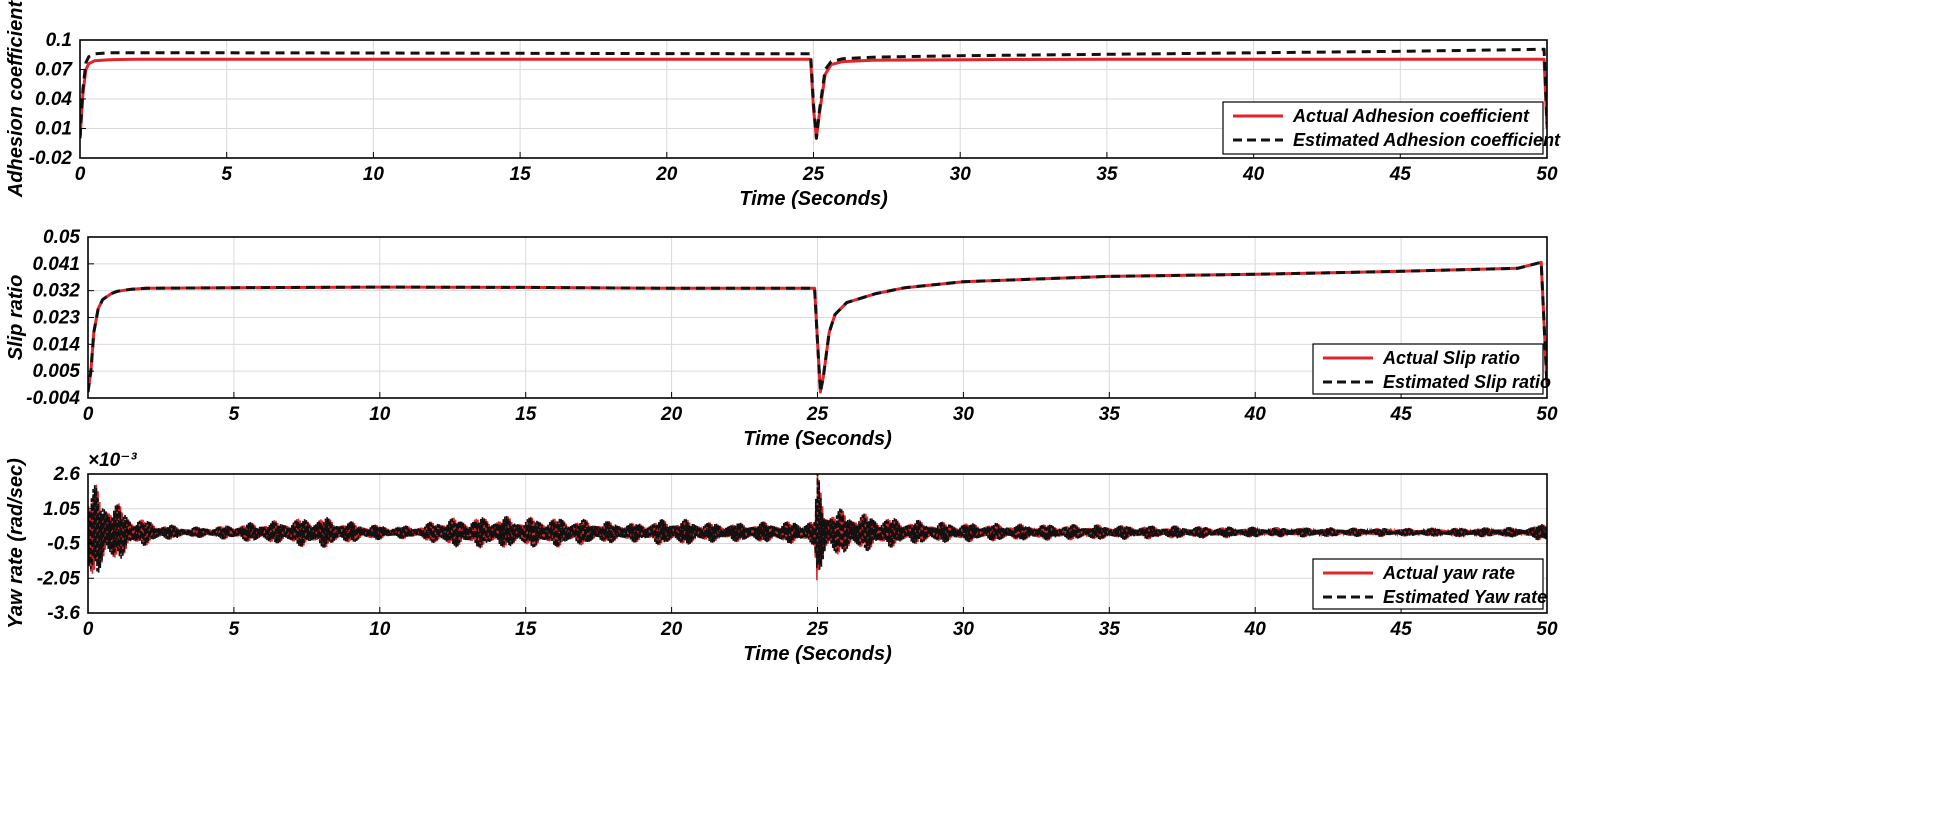 The image size is (1943, 825). Describe the element at coordinates (59, 578) in the screenshot. I see `y-tick-label: -2.05` at that location.